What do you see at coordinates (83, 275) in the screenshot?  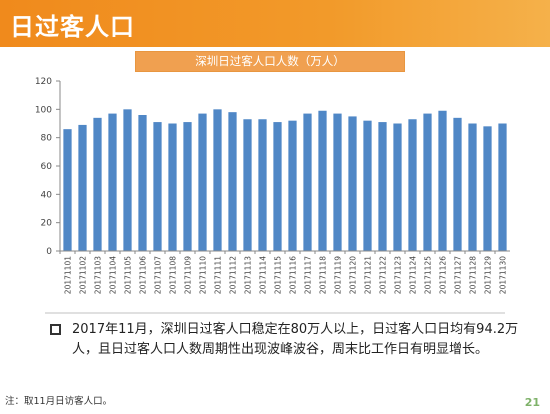 I see `x-tick-label: 20171102` at bounding box center [83, 275].